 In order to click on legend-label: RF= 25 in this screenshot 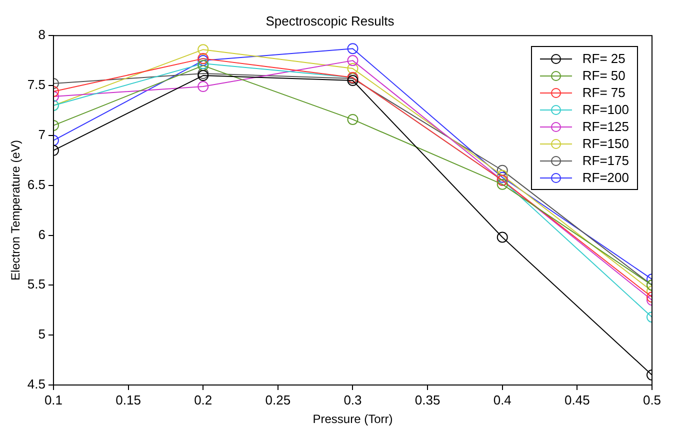, I will do `click(604, 58)`.